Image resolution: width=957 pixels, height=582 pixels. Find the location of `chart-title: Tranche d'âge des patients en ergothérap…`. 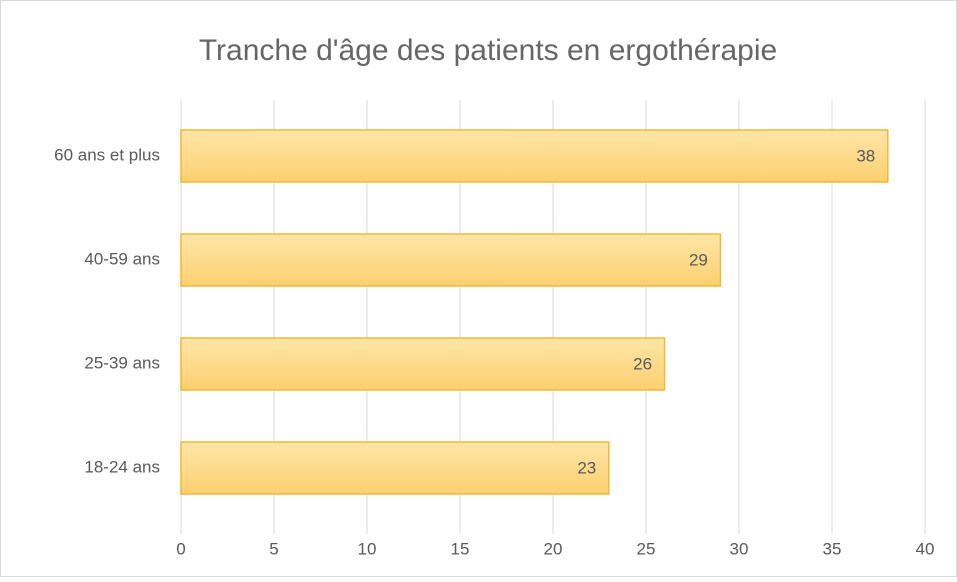

chart-title: Tranche d'âge des patients en ergothérap… is located at coordinates (488, 50).